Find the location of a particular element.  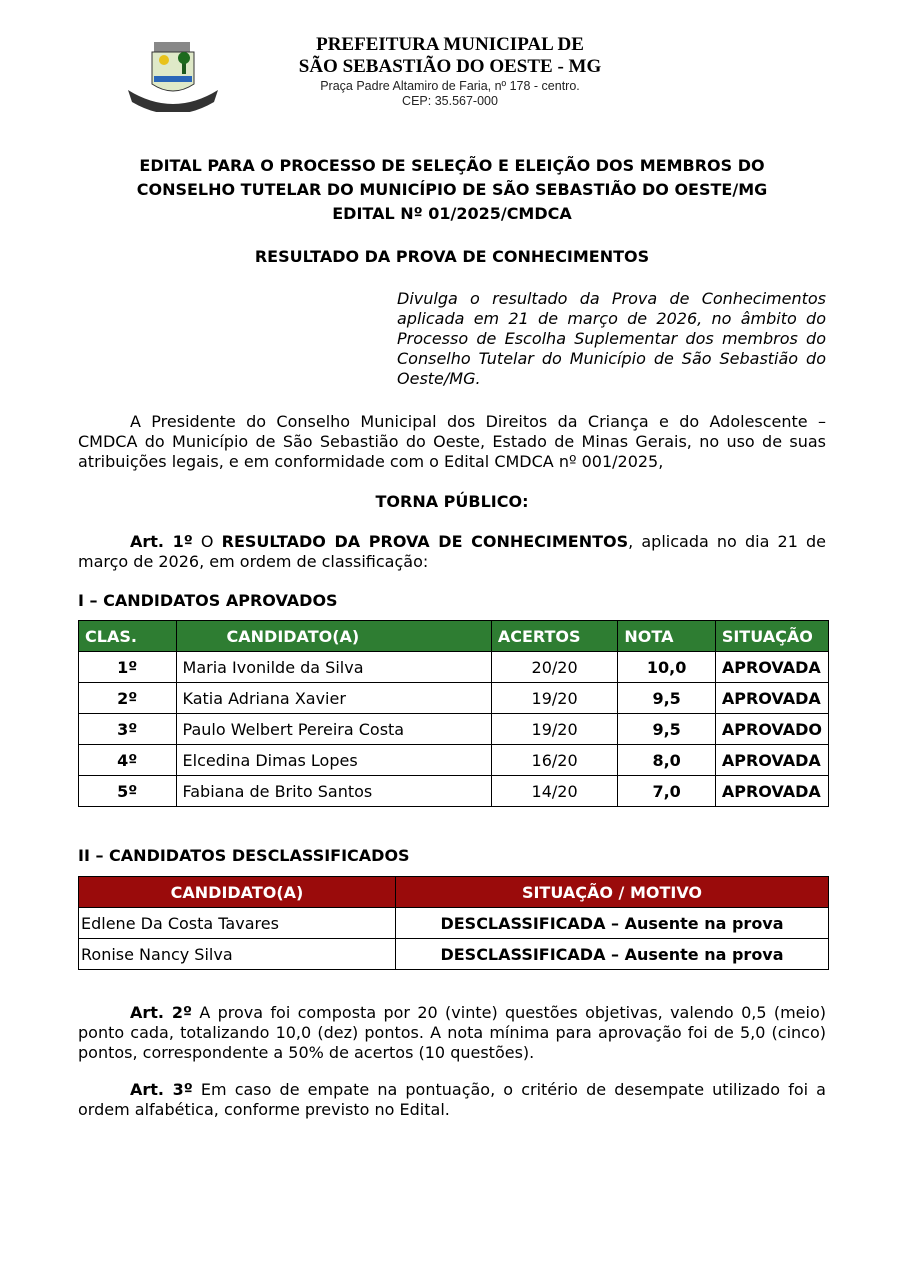

nota-cell: 8,0 is located at coordinates (666, 760).